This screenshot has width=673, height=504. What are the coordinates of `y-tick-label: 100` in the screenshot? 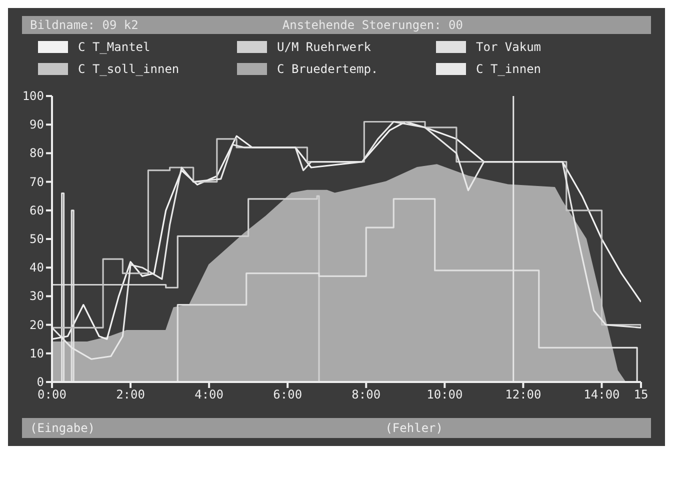 It's located at (33, 96).